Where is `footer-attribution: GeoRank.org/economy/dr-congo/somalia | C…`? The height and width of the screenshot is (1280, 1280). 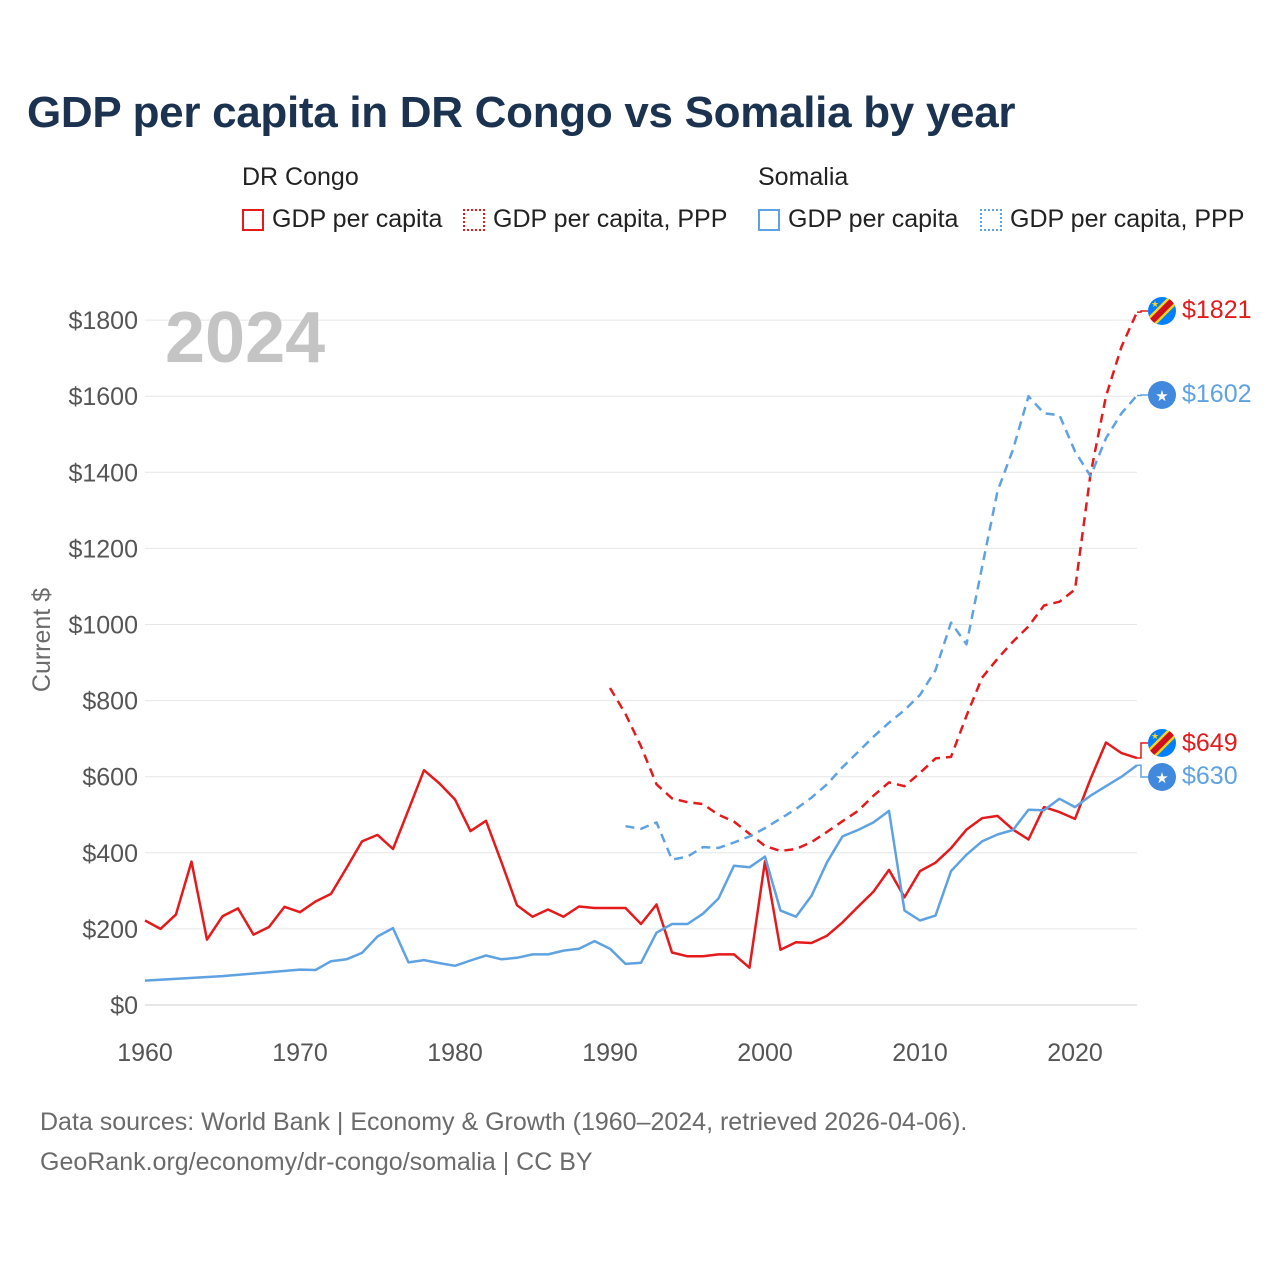
footer-attribution: GeoRank.org/economy/dr-congo/somalia | C… is located at coordinates (316, 1162).